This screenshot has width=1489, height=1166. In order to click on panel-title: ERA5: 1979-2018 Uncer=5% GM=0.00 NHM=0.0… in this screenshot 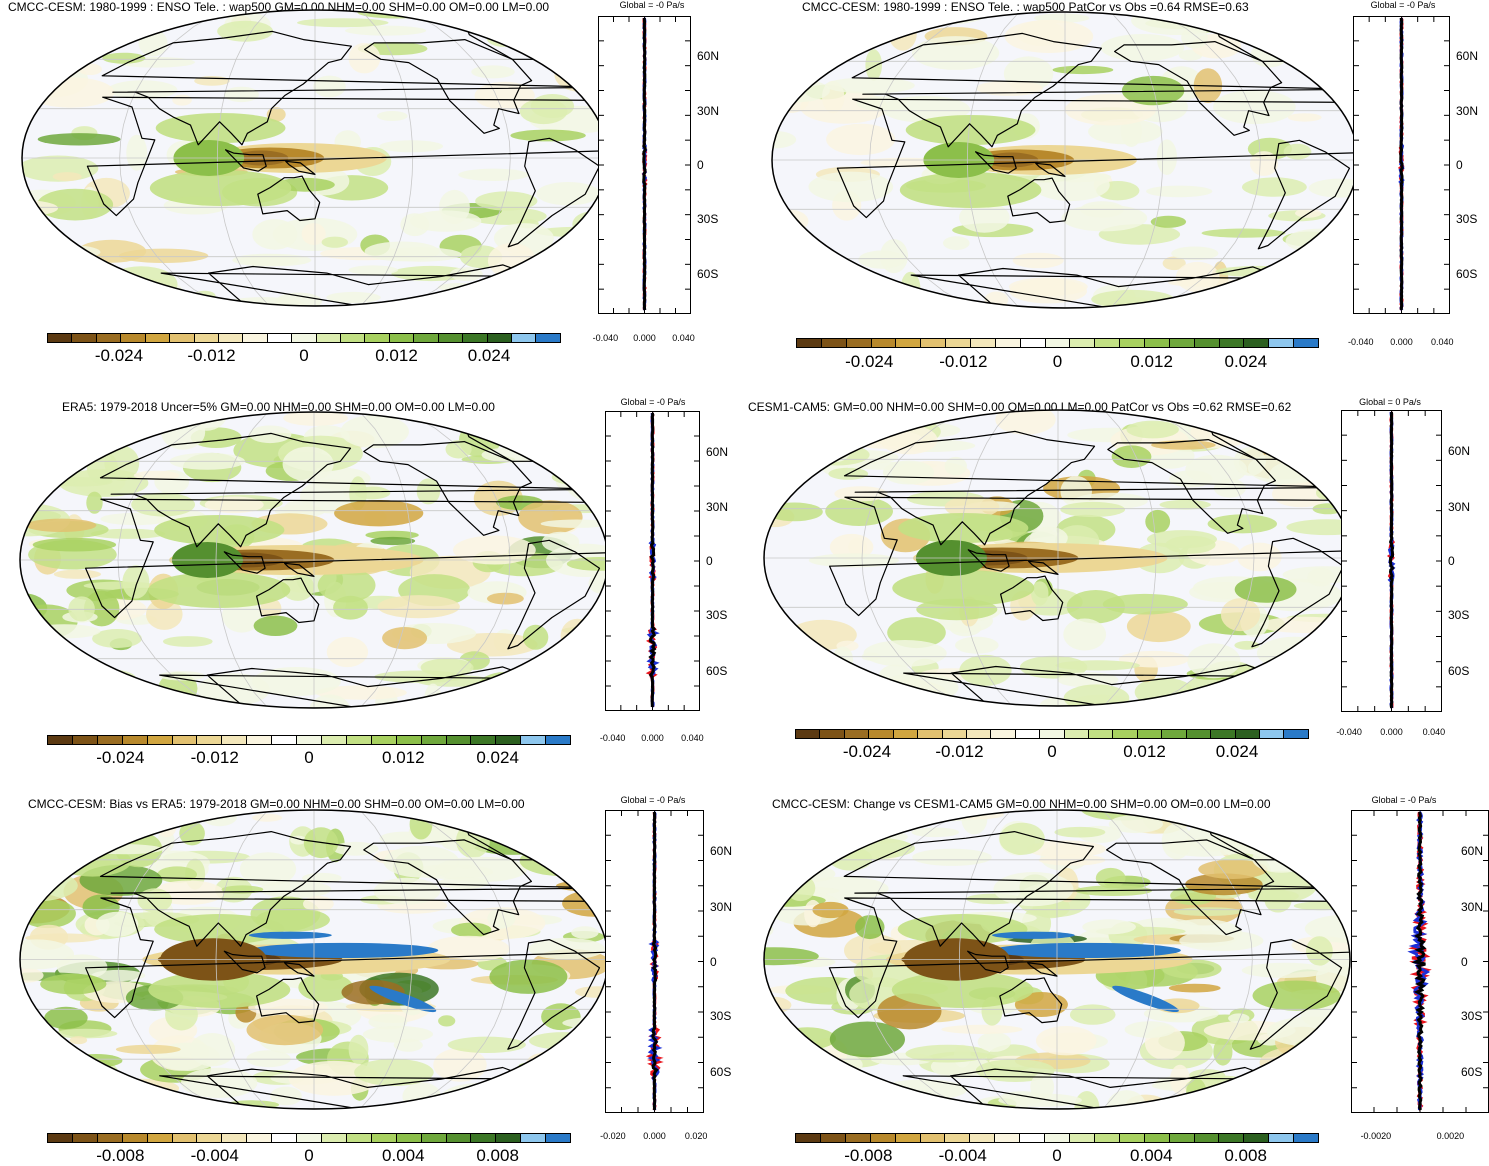, I will do `click(278, 407)`.